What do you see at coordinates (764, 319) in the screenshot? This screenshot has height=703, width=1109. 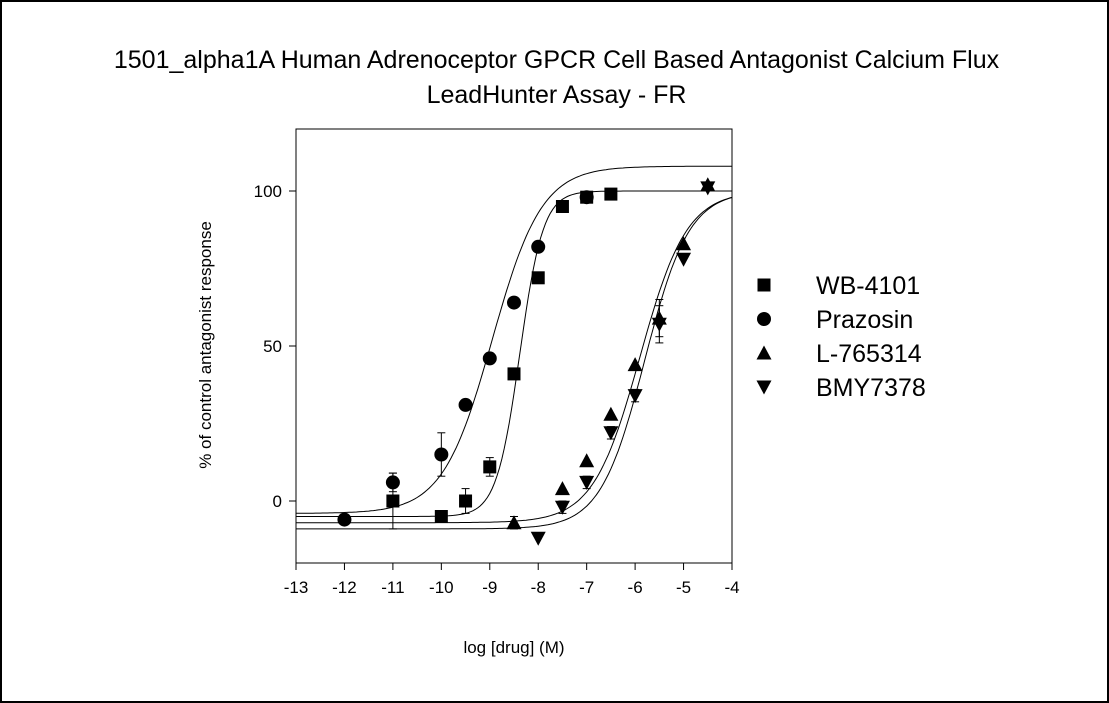 I see `legend-marker-prazosin` at bounding box center [764, 319].